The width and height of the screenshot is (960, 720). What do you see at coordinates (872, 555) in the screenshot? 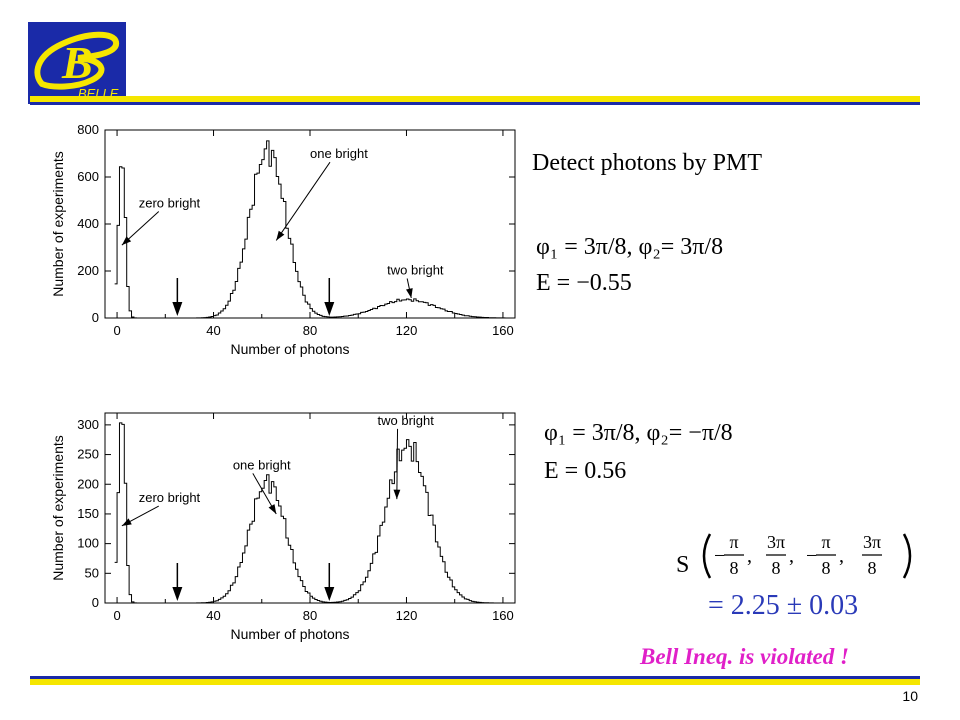
I see `s-argument: 3π8` at bounding box center [872, 555].